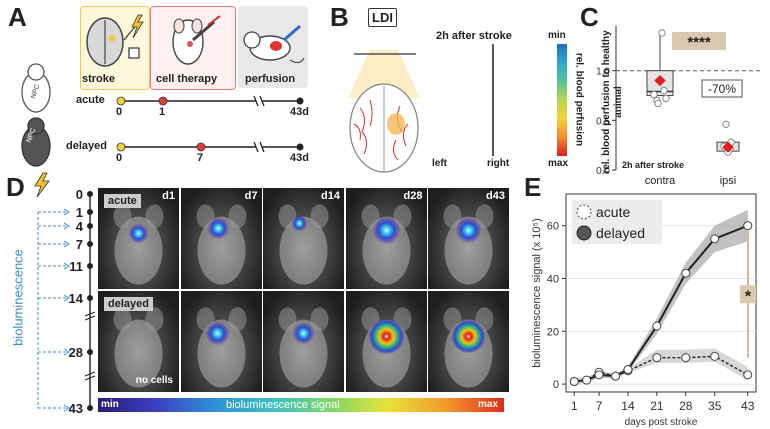  I want to click on e-legend-marker-delayed, so click(584, 233).